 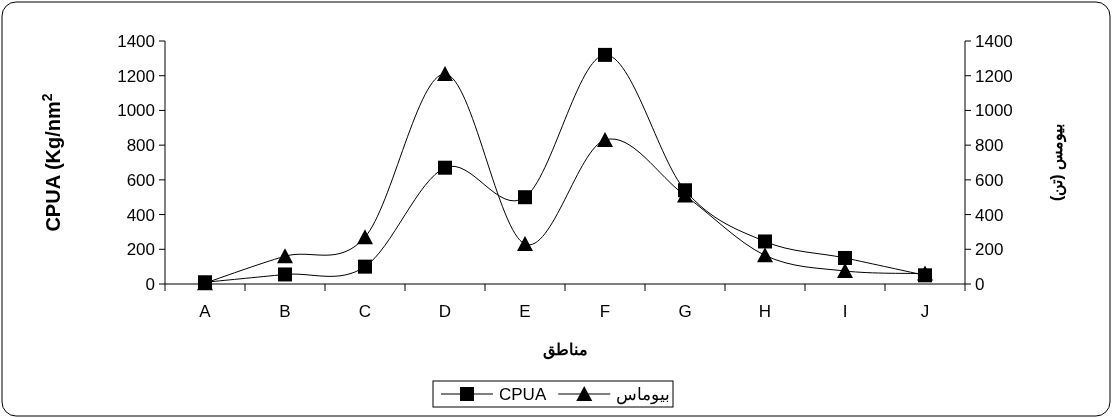 What do you see at coordinates (685, 311) in the screenshot?
I see `x-tick-label: G` at bounding box center [685, 311].